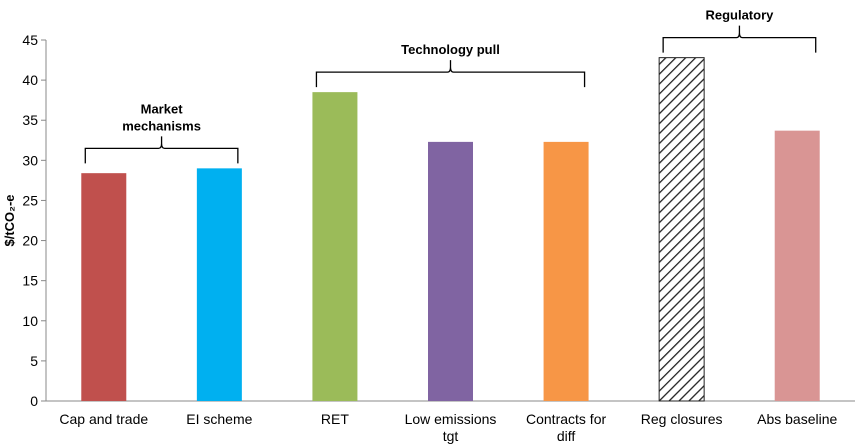  I want to click on y-tick-label: 5, so click(34, 361).